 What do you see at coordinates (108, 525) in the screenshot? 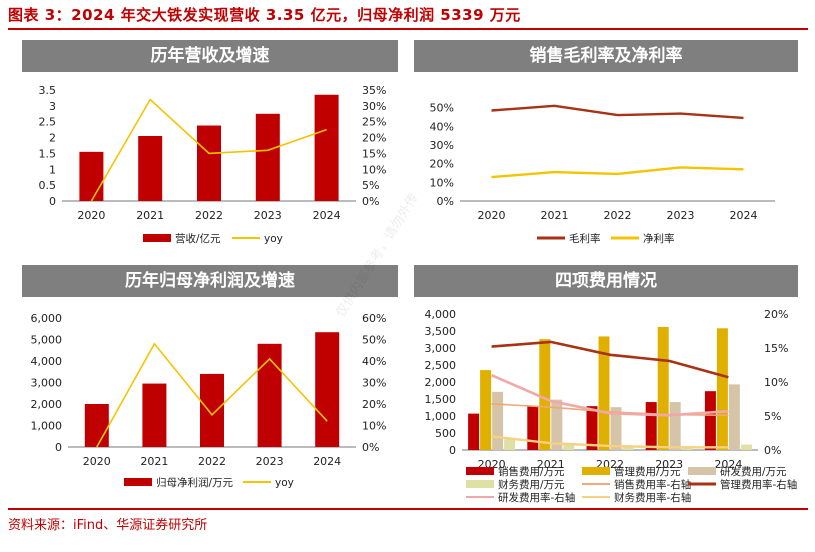
I see `source-note: 资料来源：iFind、华源证券研究所` at bounding box center [108, 525].